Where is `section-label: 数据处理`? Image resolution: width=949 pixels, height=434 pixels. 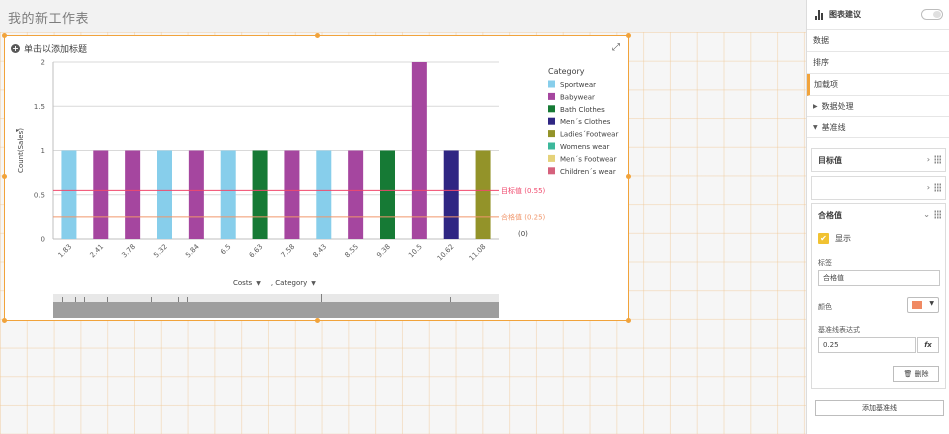
section-label: 数据处理 is located at coordinates (837, 106).